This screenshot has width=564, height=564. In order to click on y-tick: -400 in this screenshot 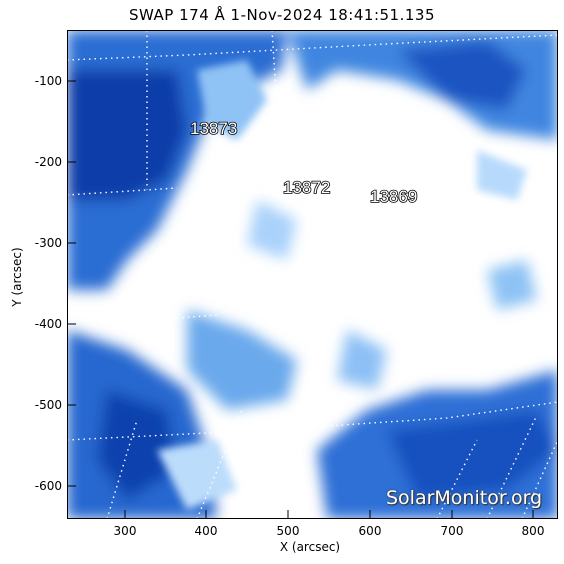, I will do `click(48, 324)`.